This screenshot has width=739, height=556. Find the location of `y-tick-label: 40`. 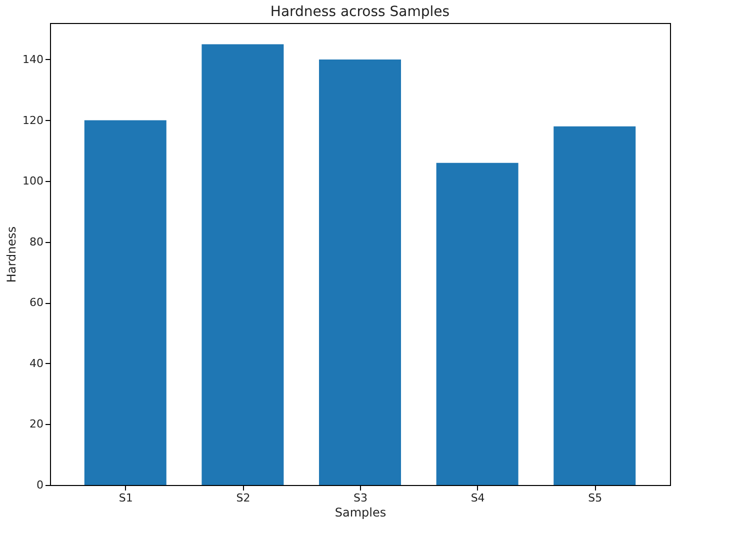

y-tick-label: 40 is located at coordinates (37, 363).